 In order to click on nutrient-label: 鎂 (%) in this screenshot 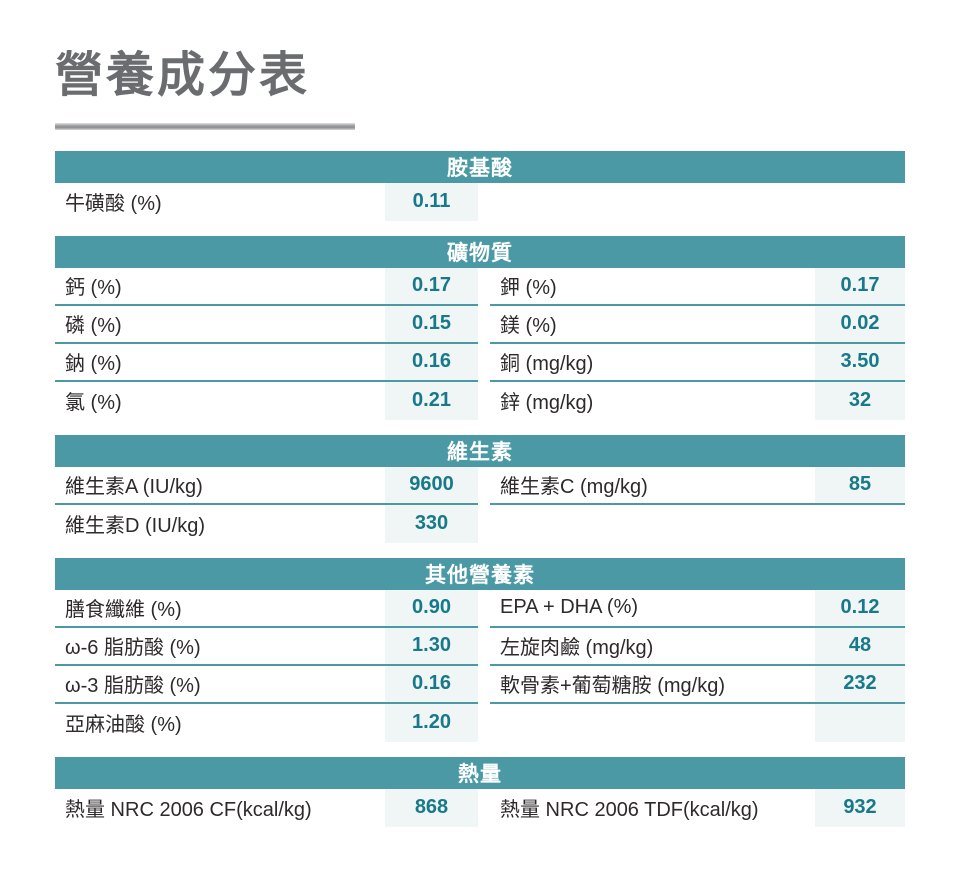, I will do `click(652, 325)`.